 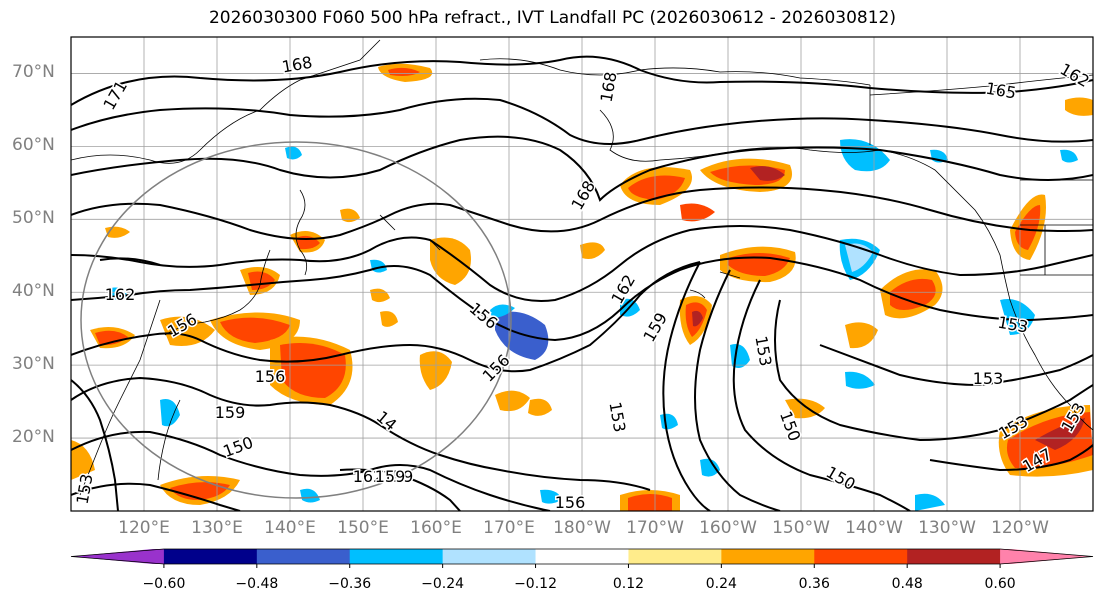 What do you see at coordinates (947, 528) in the screenshot?
I see `lon-tick-label: 130°W` at bounding box center [947, 528].